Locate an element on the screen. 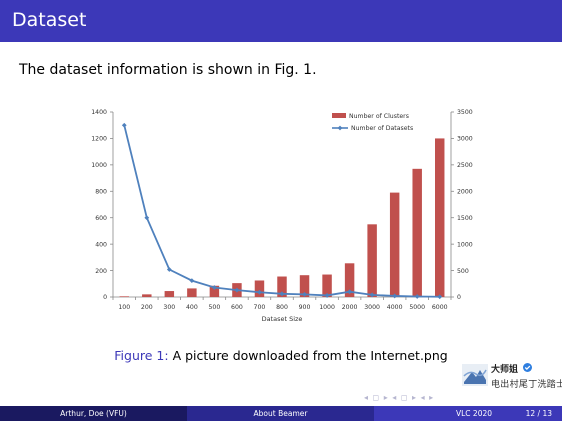 This screenshot has width=562, height=421. x-axis-title: Dataset Size is located at coordinates (282, 319).